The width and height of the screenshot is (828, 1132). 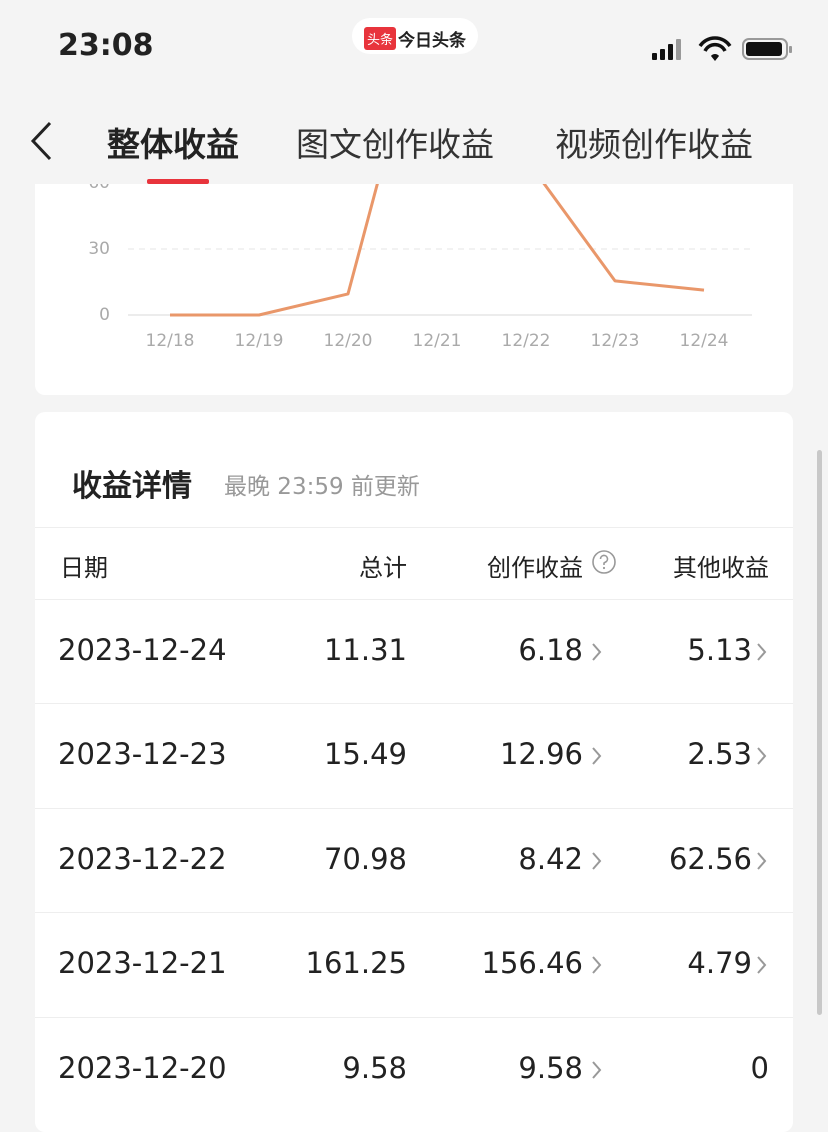 I want to click on creation-cell: 156.46, so click(x=532, y=963).